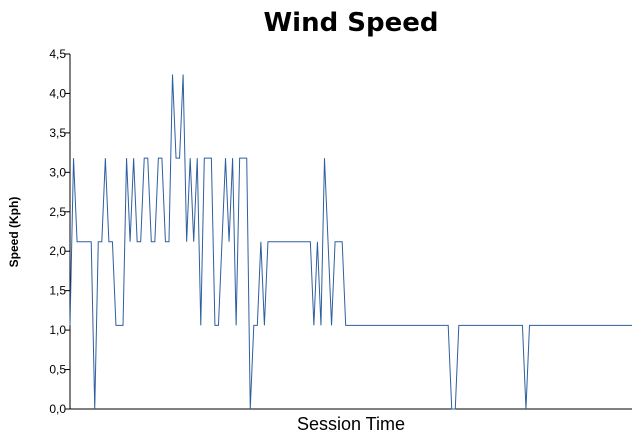  Describe the element at coordinates (57, 251) in the screenshot. I see `y-tick-label: 2,0` at that location.